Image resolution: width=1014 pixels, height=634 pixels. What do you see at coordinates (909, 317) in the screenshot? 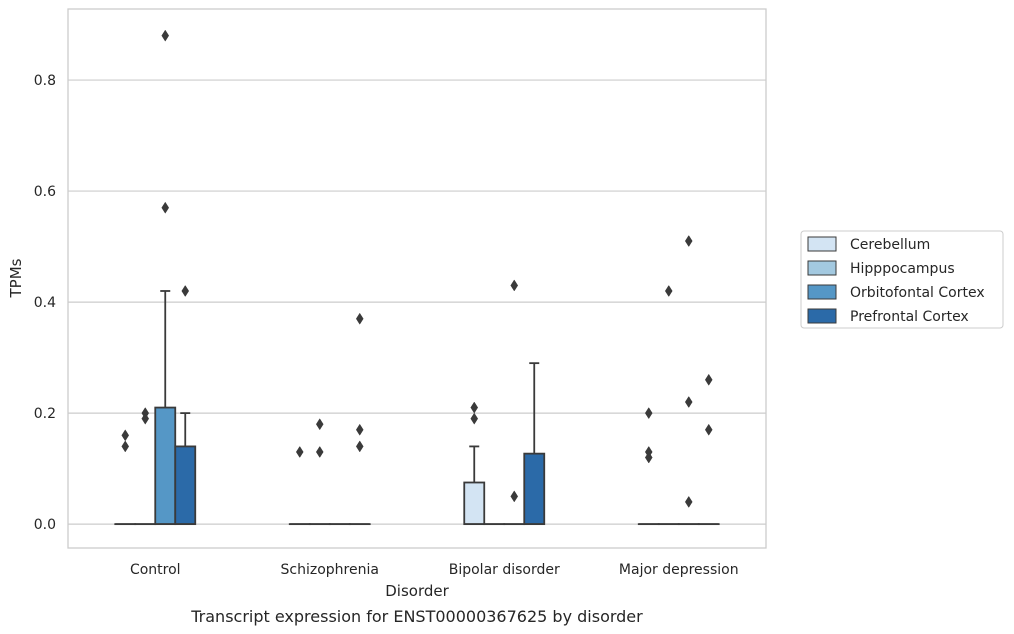
I see `legend-label: Prefrontal Cortex` at bounding box center [909, 317].